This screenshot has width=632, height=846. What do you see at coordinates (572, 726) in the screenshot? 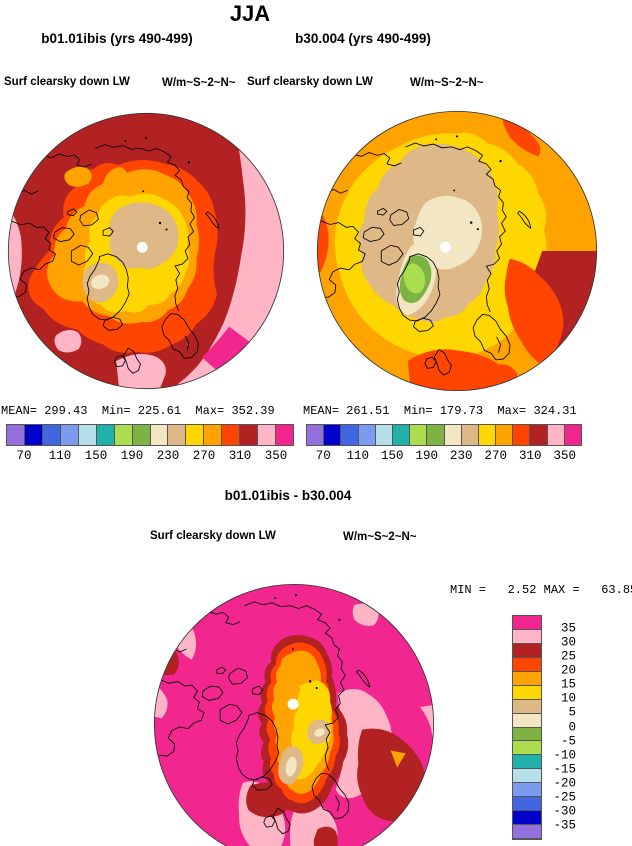
I see `diff-colorbar-label: 0` at bounding box center [572, 726].